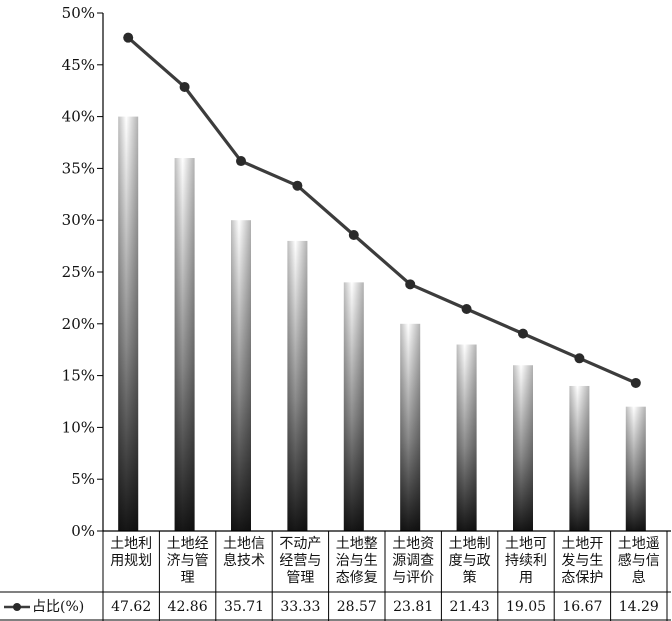 The image size is (672, 621). What do you see at coordinates (526, 607) in the screenshot?
I see `value-label: 19.05` at bounding box center [526, 607].